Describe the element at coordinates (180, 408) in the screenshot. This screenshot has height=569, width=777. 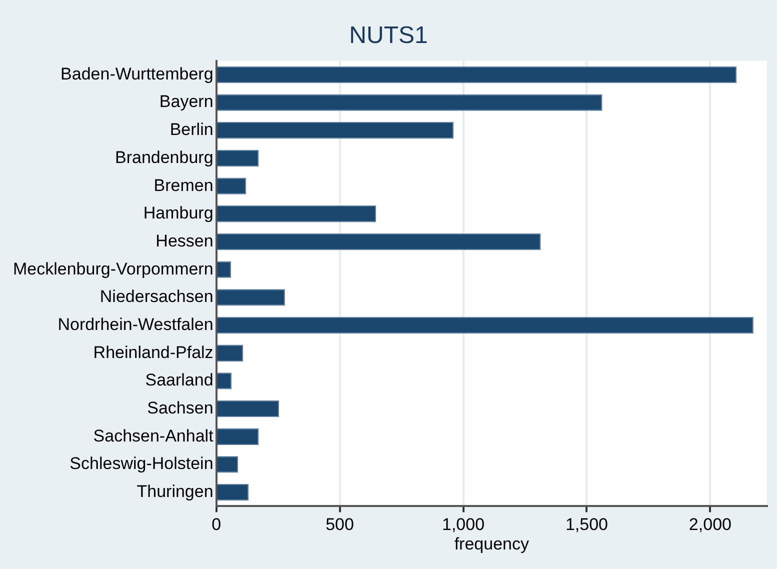
I see `y-tick-label: Sachsen` at that location.